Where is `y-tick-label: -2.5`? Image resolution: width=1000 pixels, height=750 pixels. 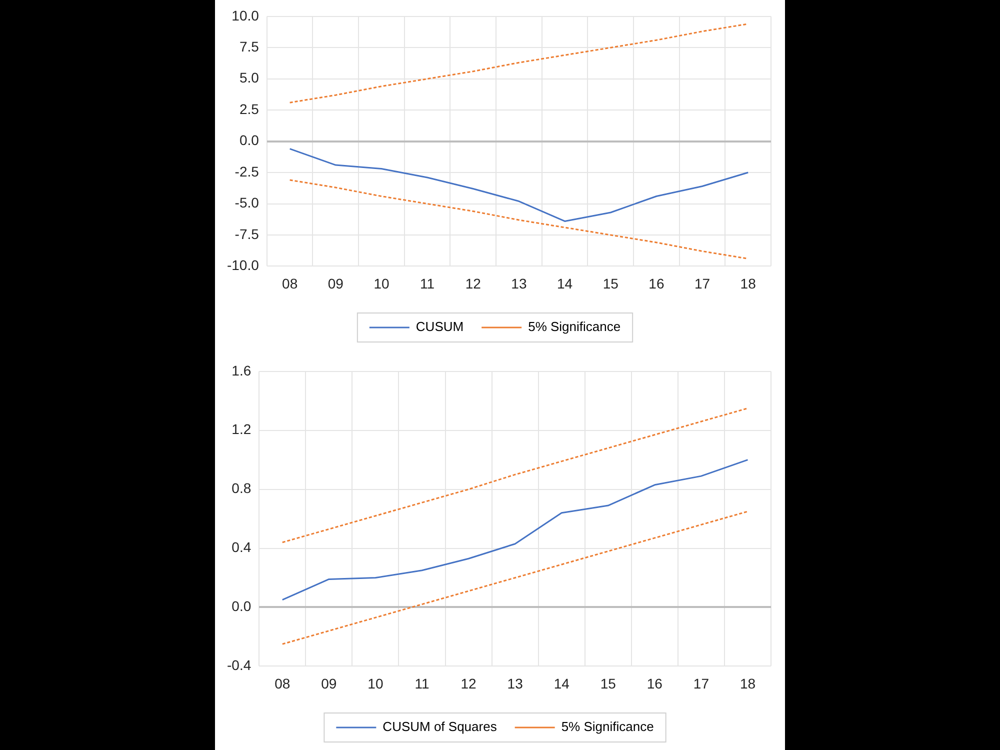 y-tick-label: -2.5 is located at coordinates (247, 171).